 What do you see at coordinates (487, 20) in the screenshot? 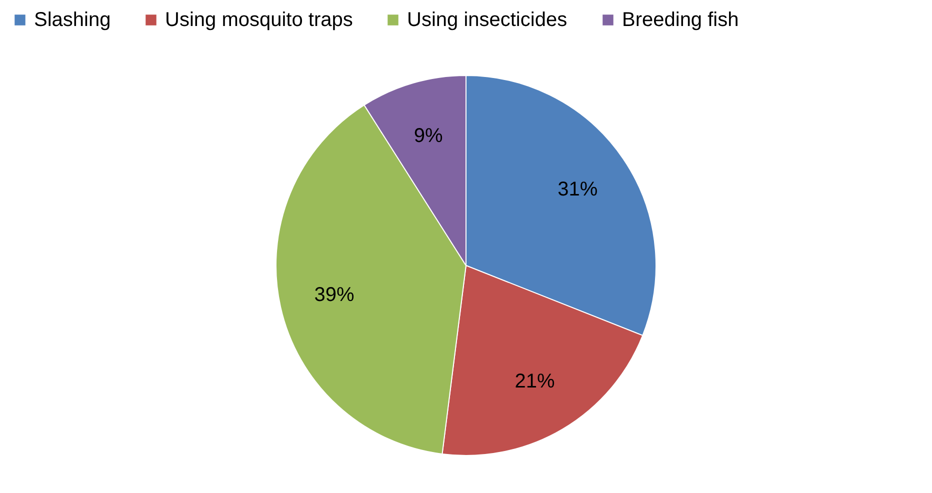
I see `legend-label: Using insecticides` at bounding box center [487, 20].